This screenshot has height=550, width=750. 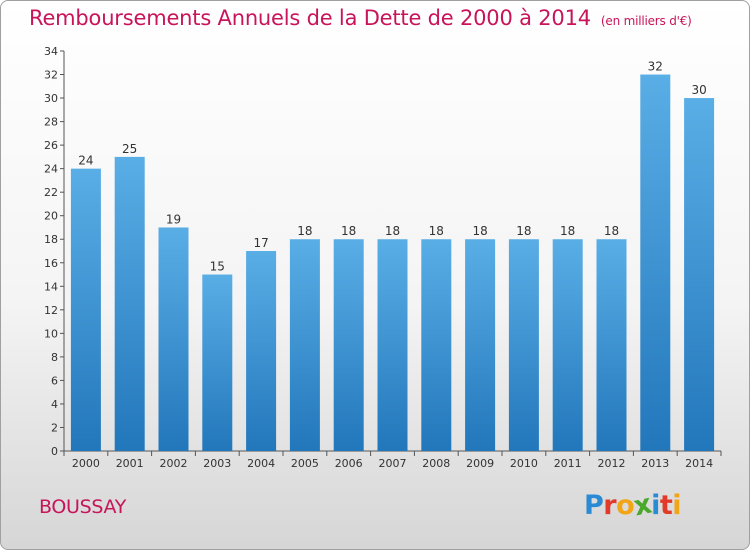 What do you see at coordinates (568, 463) in the screenshot?
I see `x-tick-label: 2011` at bounding box center [568, 463].